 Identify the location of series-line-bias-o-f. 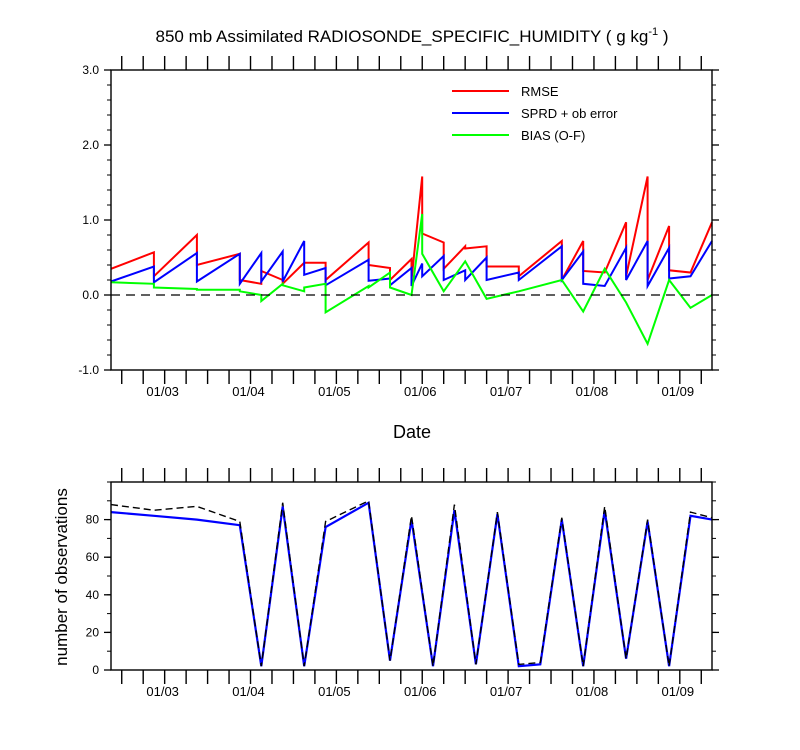
(411, 280).